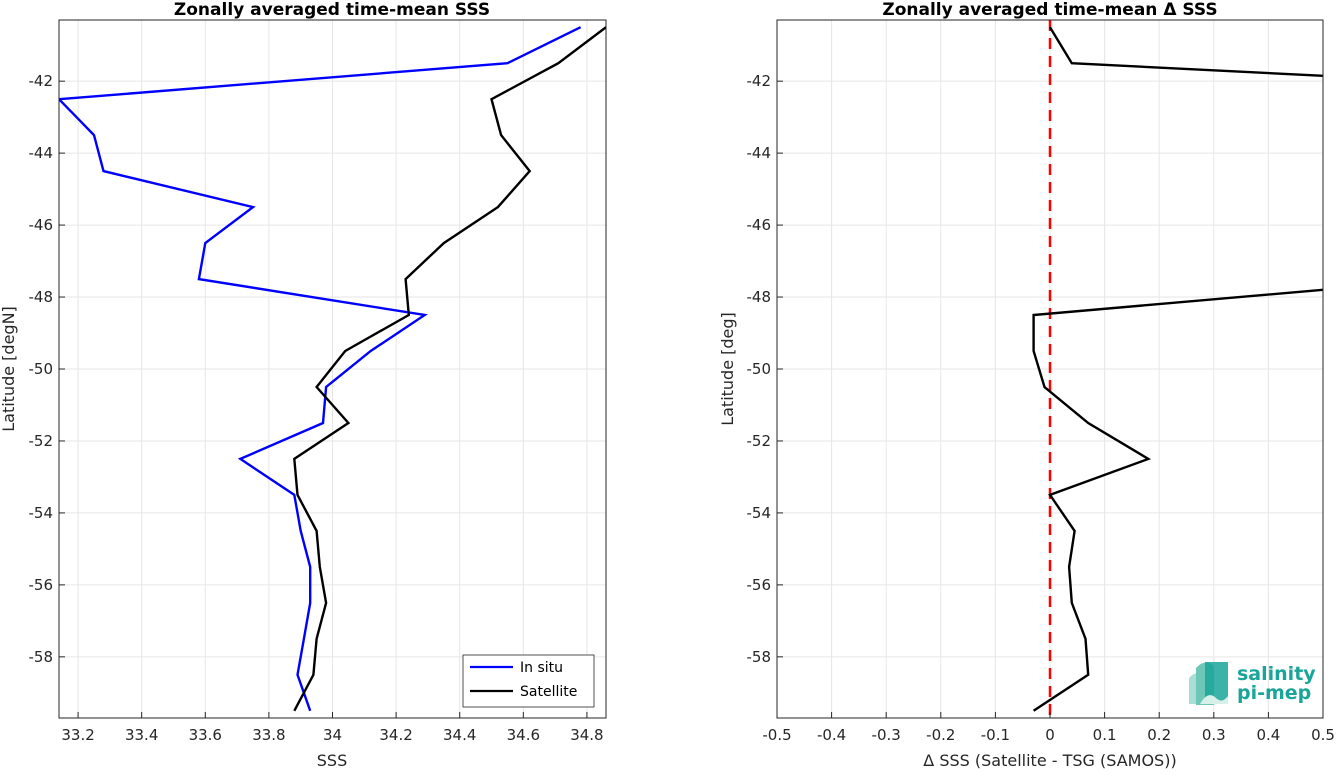 The height and width of the screenshot is (773, 1336). I want to click on legend-box, so click(528, 681).